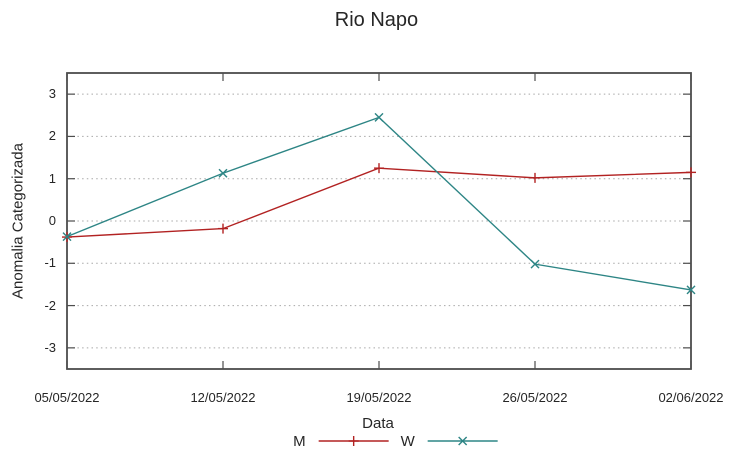 Image resolution: width=753 pixels, height=459 pixels. What do you see at coordinates (378, 423) in the screenshot?
I see `x-axis-label: Data` at bounding box center [378, 423].